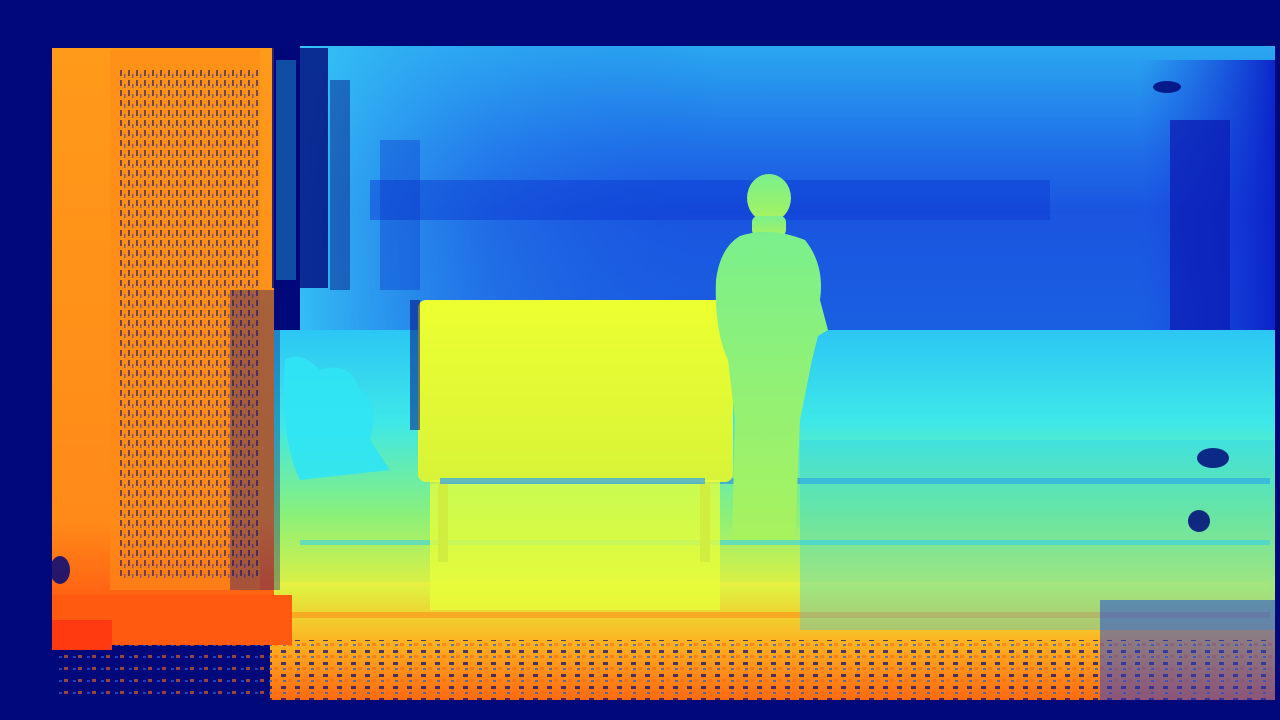  What do you see at coordinates (337, 418) in the screenshot?
I see `left-statue` at bounding box center [337, 418].